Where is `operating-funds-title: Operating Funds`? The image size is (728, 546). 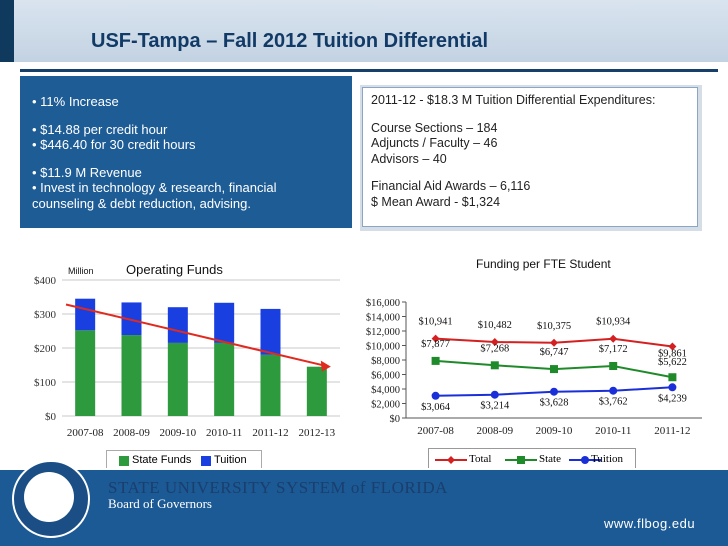 operating-funds-title: Operating Funds is located at coordinates (174, 269).